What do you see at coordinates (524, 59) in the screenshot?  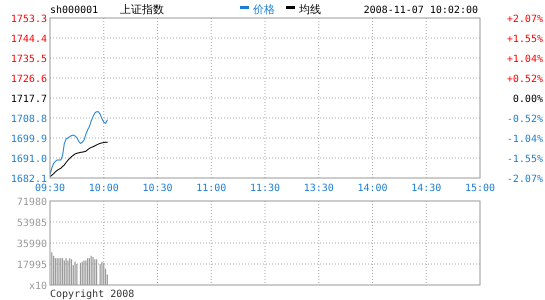 I see `y2-tick-label: +1.04%` at bounding box center [524, 59].